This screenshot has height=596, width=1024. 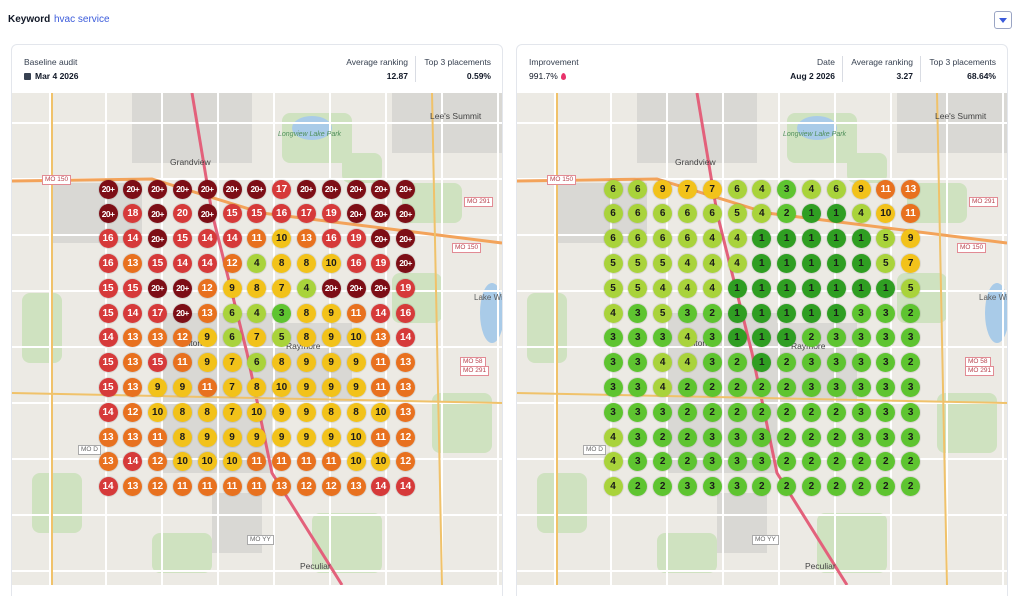 I want to click on baseline-rank-pin: 19, so click(x=356, y=239).